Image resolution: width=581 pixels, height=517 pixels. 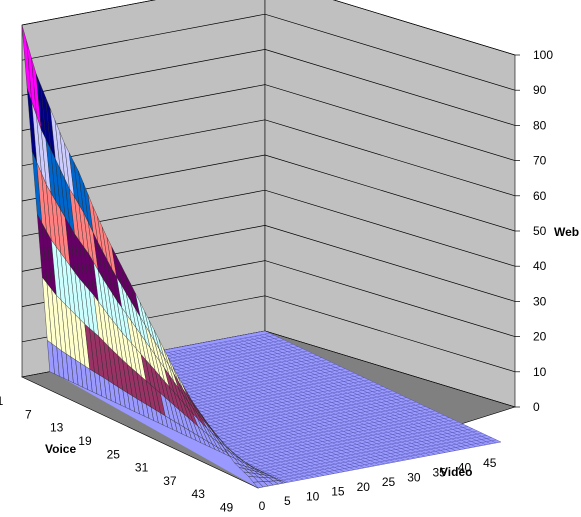 What do you see at coordinates (142, 468) in the screenshot?
I see `x-tick-label: 31` at bounding box center [142, 468].